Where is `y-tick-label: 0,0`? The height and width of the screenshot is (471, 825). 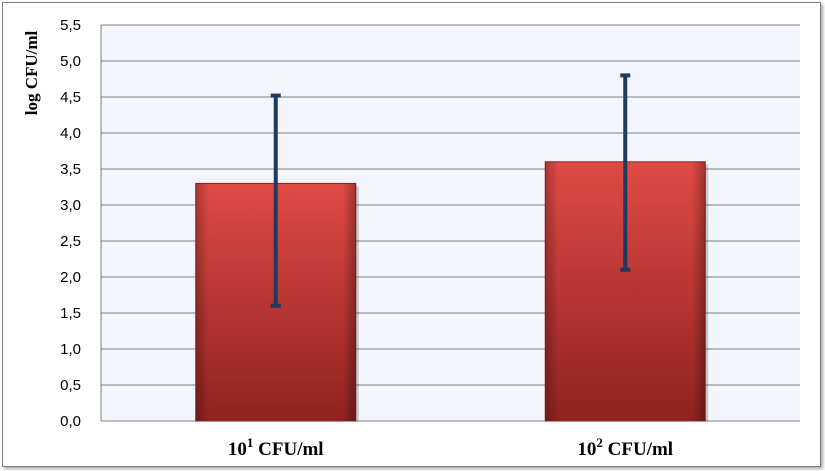
y-tick-label: 0,0 is located at coordinates (70, 421).